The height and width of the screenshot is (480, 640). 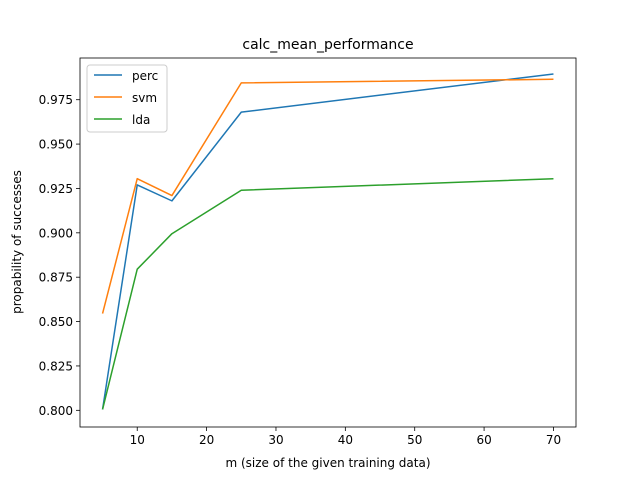 I want to click on legend-frame, so click(x=127, y=98).